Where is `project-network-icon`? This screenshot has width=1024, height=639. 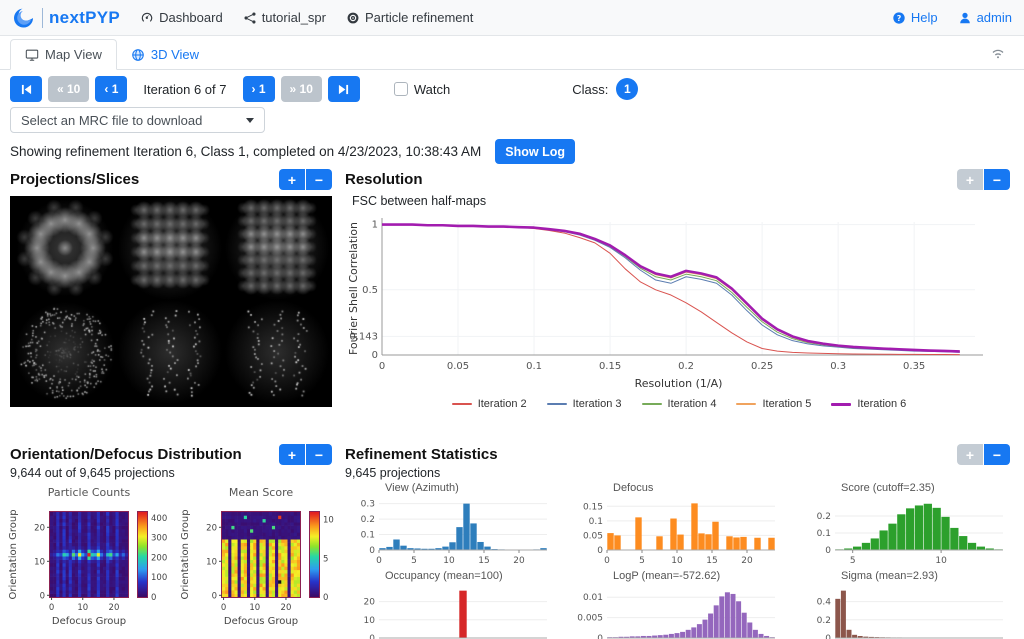
project-network-icon is located at coordinates (250, 17).